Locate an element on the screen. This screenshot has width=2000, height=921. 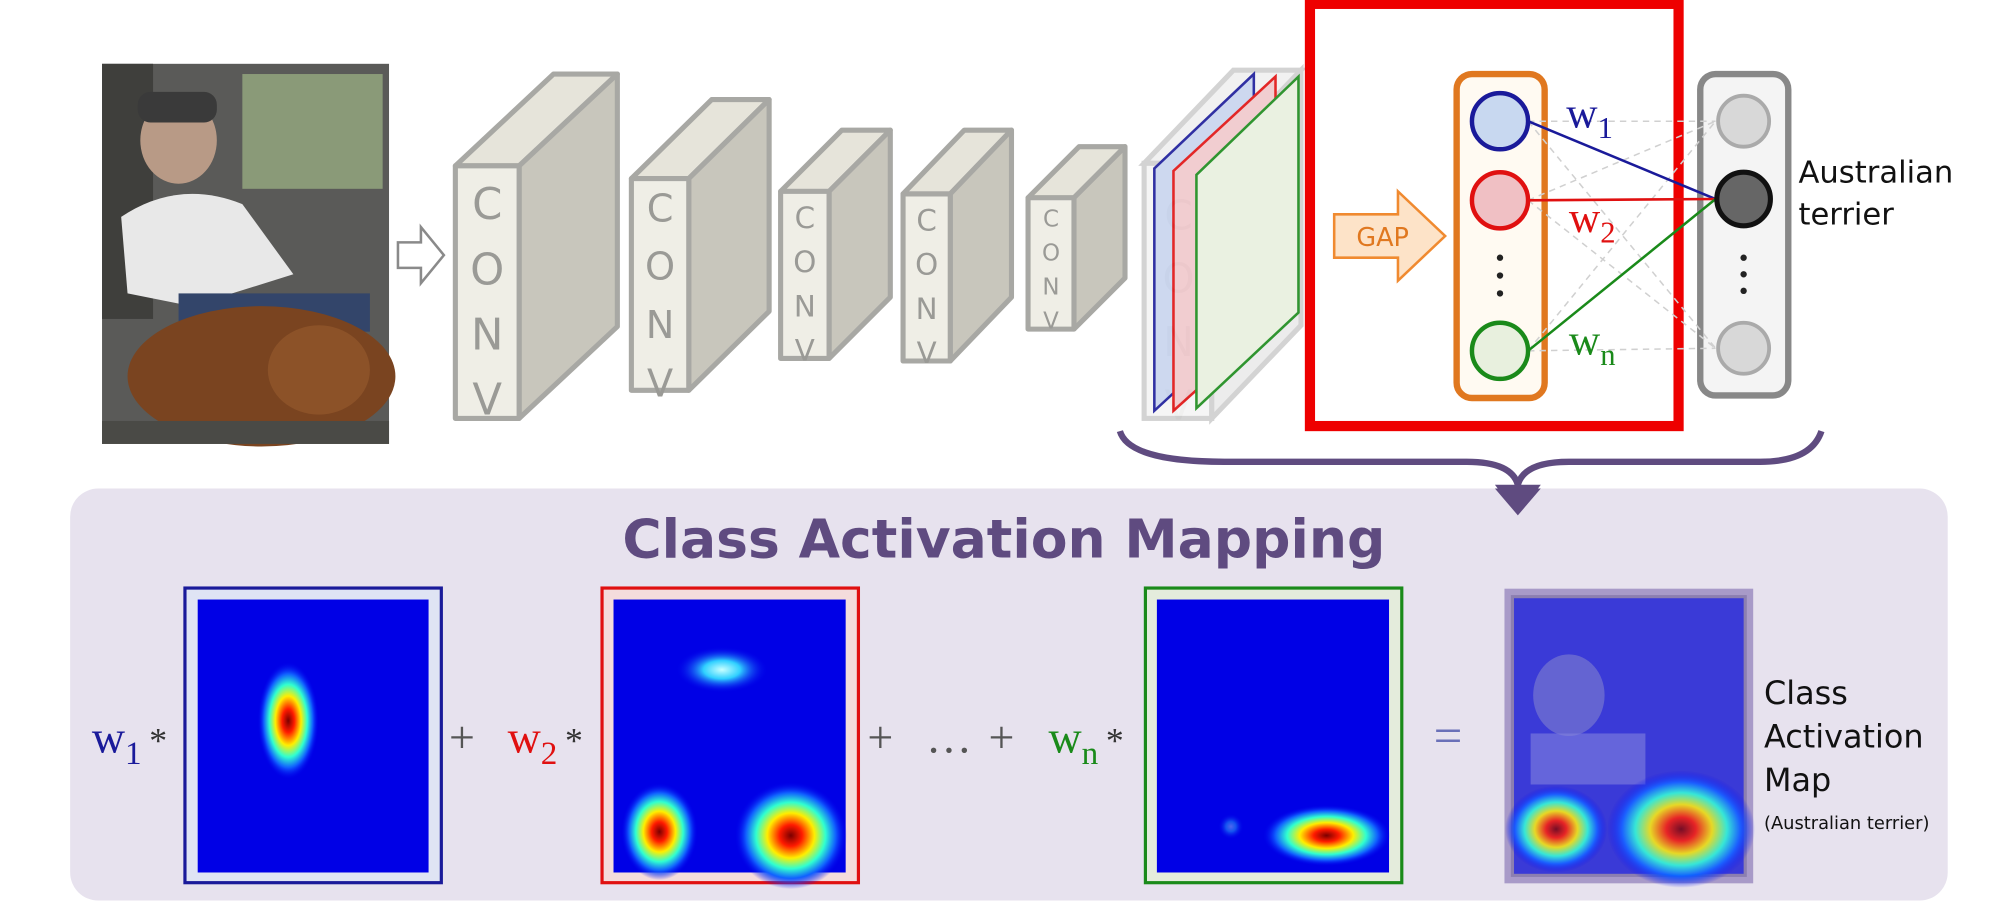
mapping-title: Class Activation Mapping is located at coordinates (1003, 538).